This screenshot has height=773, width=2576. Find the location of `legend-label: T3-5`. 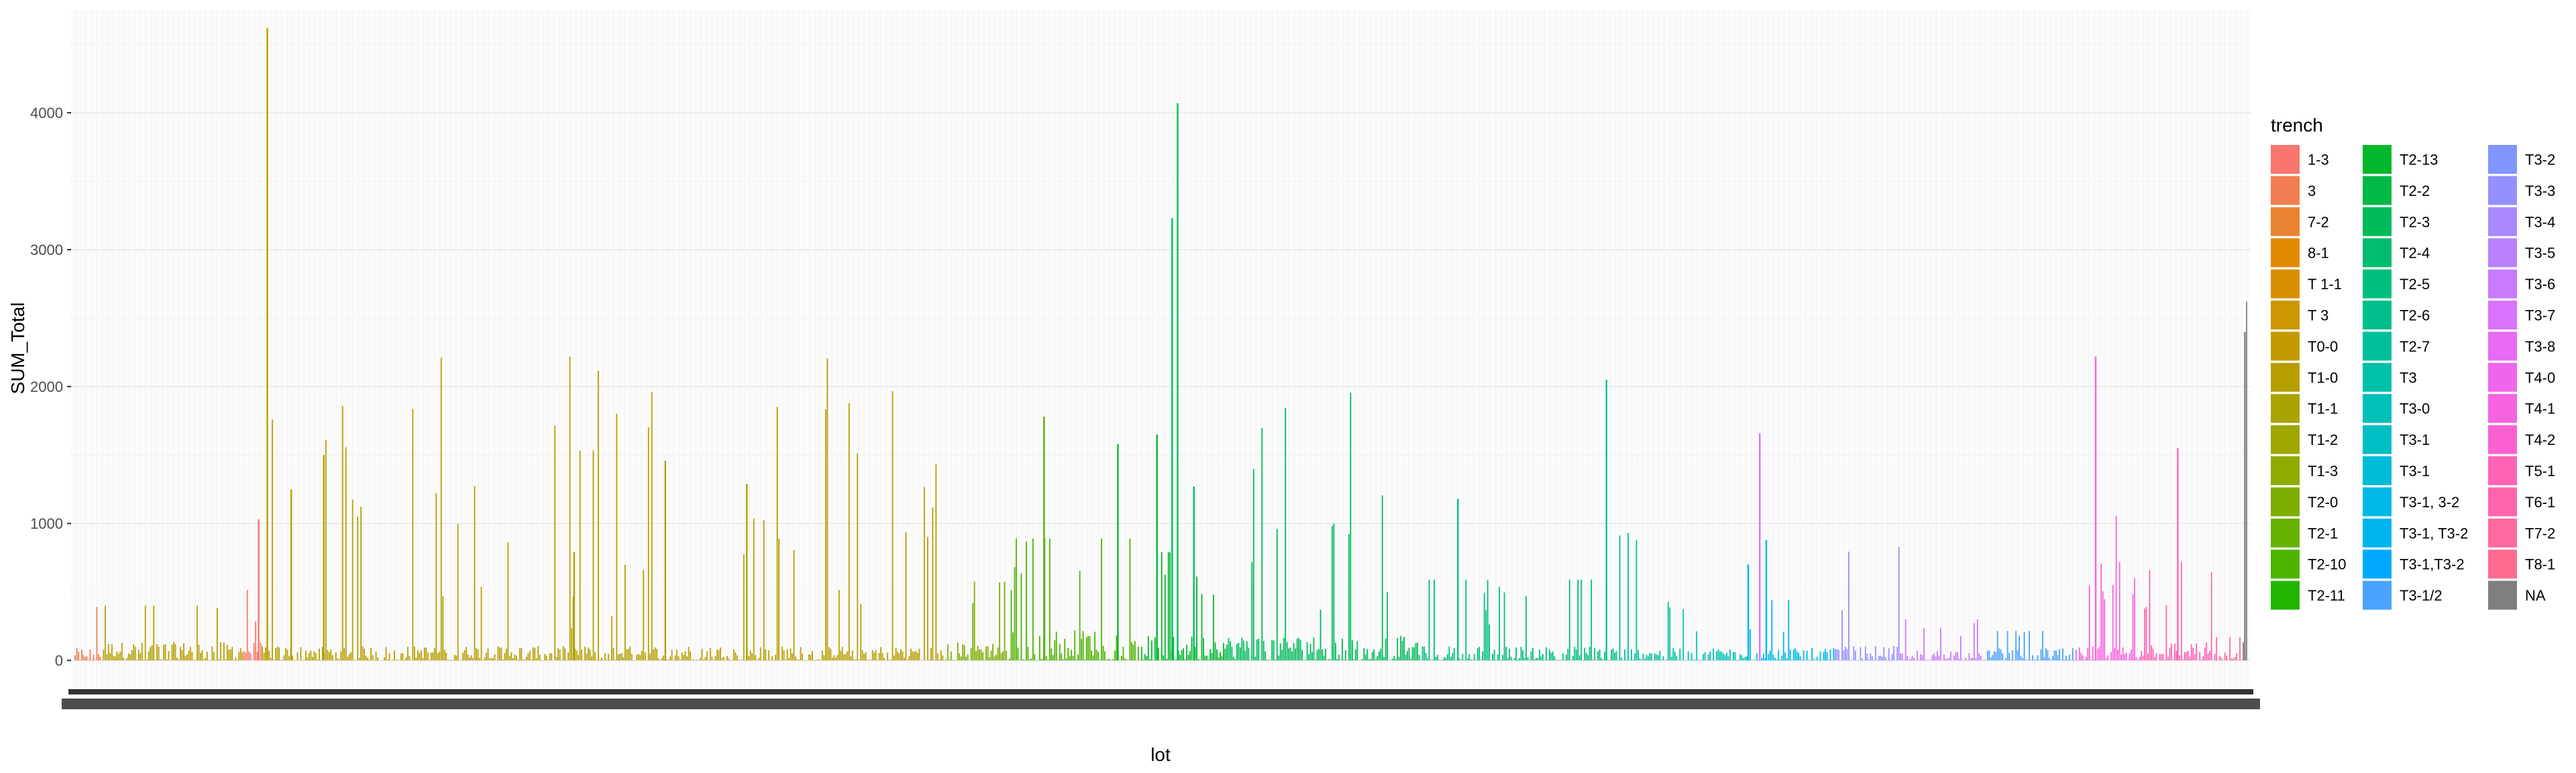

legend-label: T3-5 is located at coordinates (2540, 253).